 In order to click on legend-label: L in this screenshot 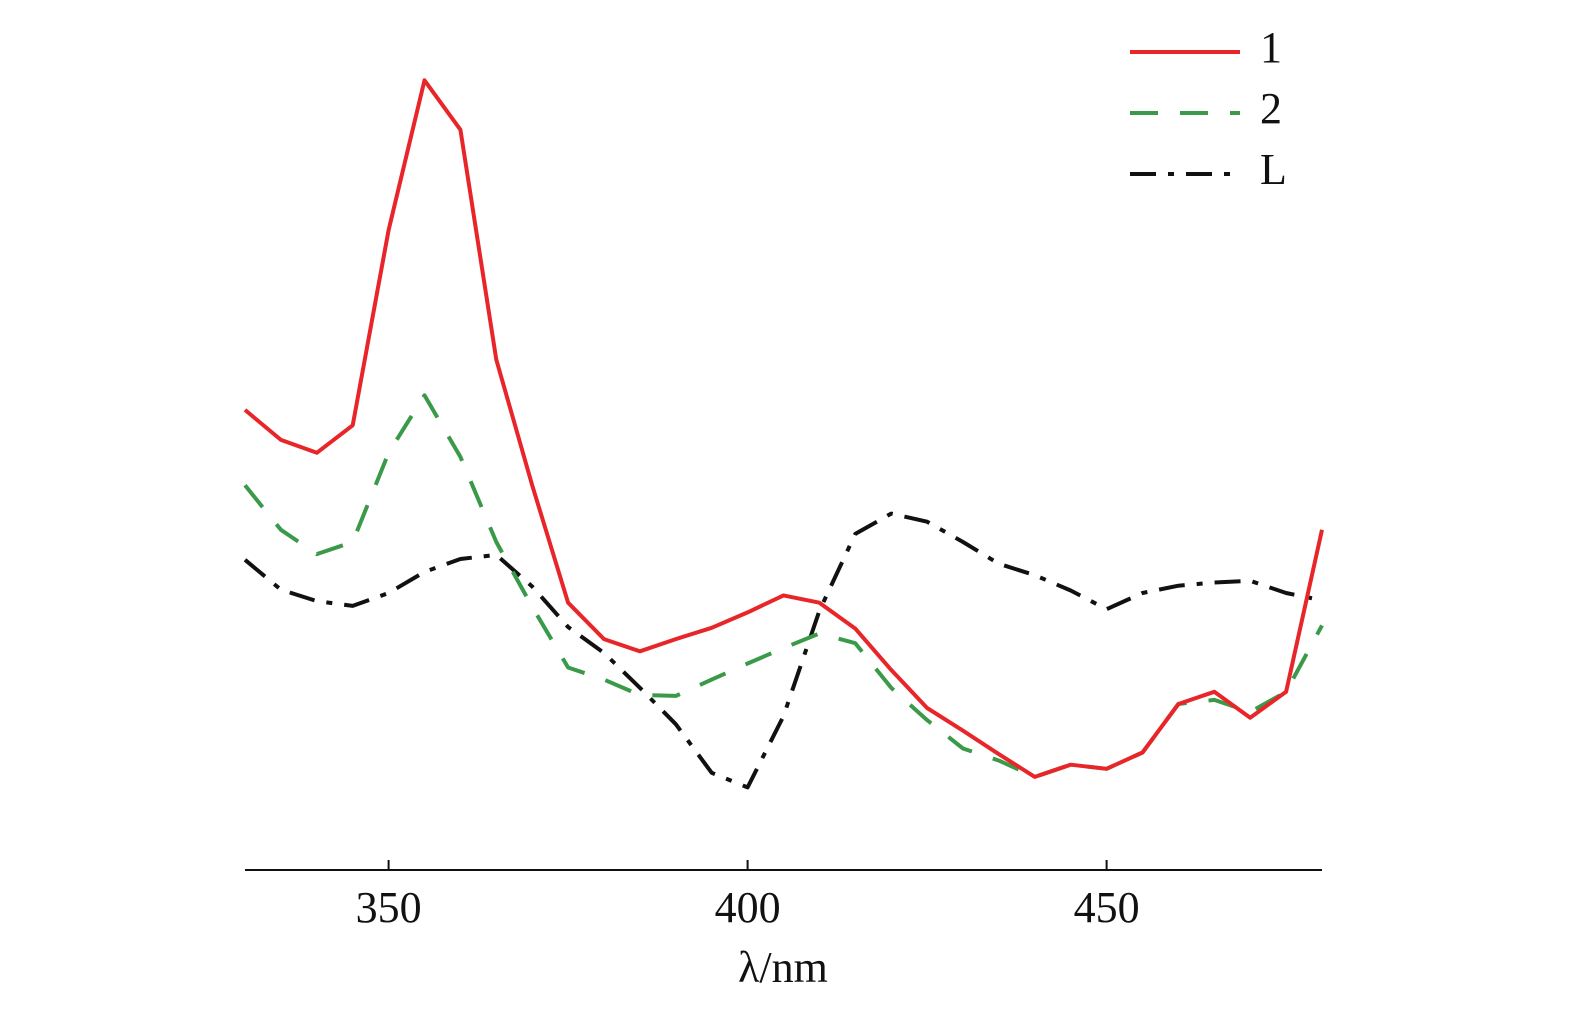, I will do `click(1273, 169)`.